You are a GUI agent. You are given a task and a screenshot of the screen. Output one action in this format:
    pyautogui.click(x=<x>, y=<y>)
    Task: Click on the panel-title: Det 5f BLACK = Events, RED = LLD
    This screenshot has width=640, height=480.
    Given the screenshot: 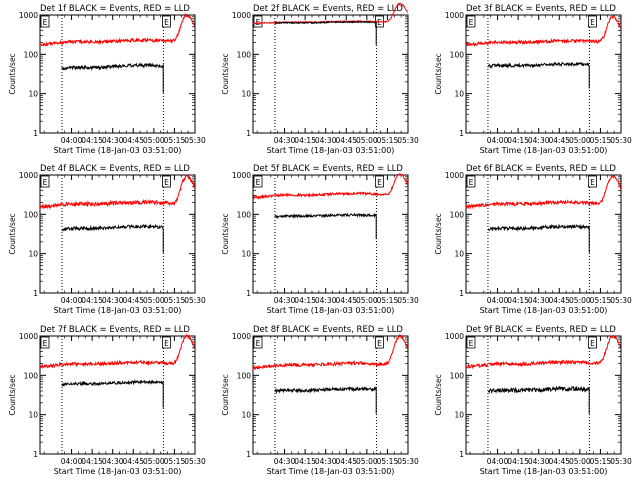 What is the action you would take?
    pyautogui.click(x=328, y=169)
    